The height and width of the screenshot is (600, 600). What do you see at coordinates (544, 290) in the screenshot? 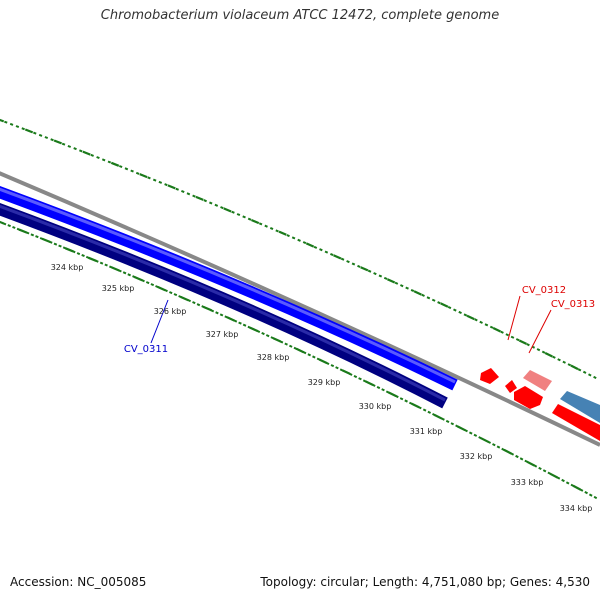
I see `gene-label-cv0312: CV_0312` at bounding box center [544, 290].